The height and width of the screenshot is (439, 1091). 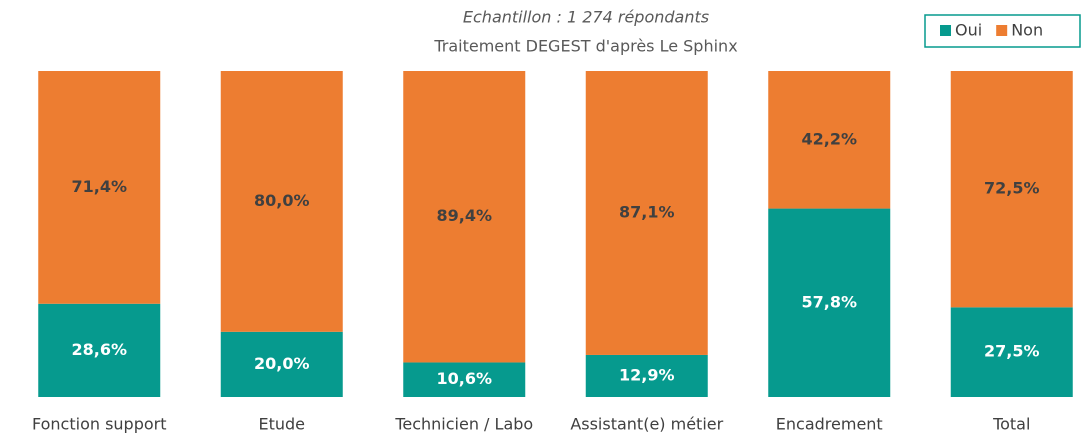 I want to click on data-label: 71,4%, so click(x=99, y=186).